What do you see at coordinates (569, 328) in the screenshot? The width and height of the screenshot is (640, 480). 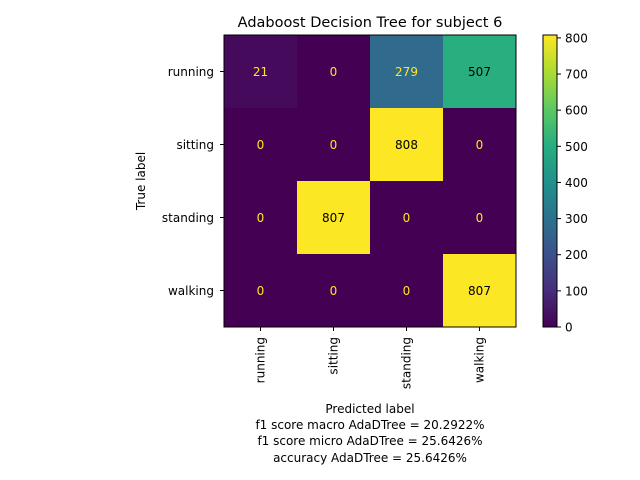 I see `colorbar-tick-label: 0` at bounding box center [569, 328].